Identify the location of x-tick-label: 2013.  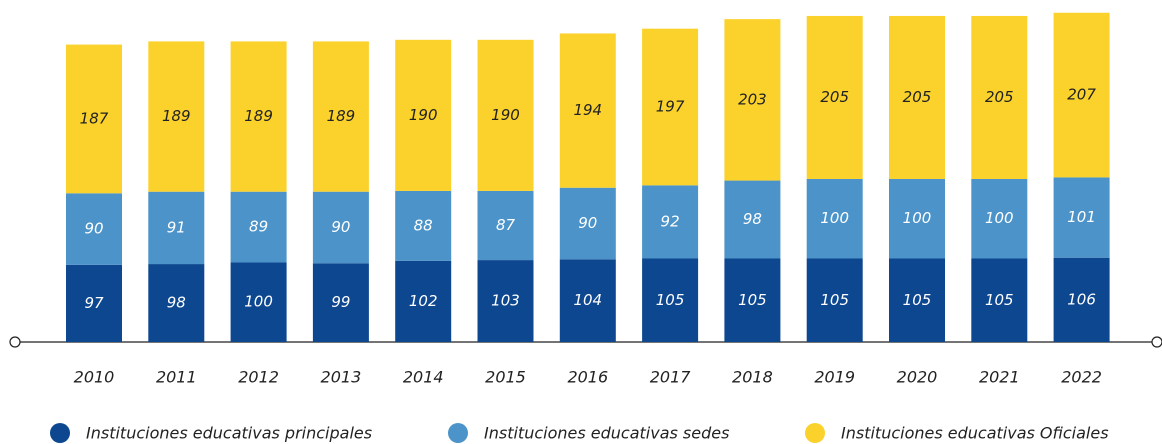
(341, 377).